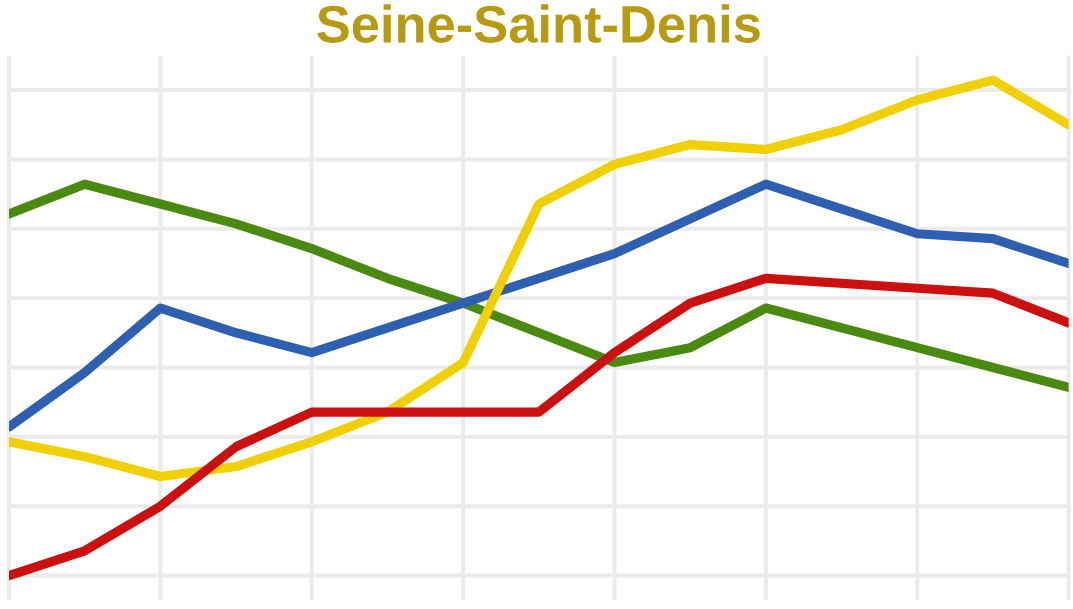 Image resolution: width=1073 pixels, height=609 pixels. I want to click on chart-title: Seine-Saint-Denis, so click(538, 23).